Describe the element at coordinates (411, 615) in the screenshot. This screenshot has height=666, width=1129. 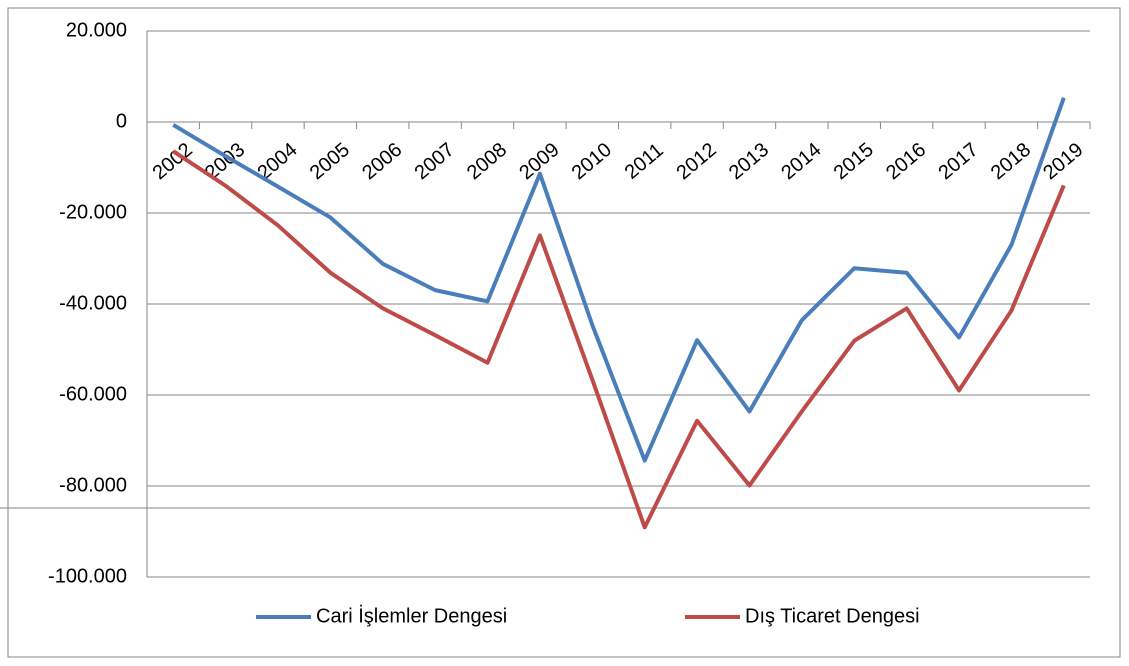
I see `legend-label: Cari İşlemler Dengesi` at that location.